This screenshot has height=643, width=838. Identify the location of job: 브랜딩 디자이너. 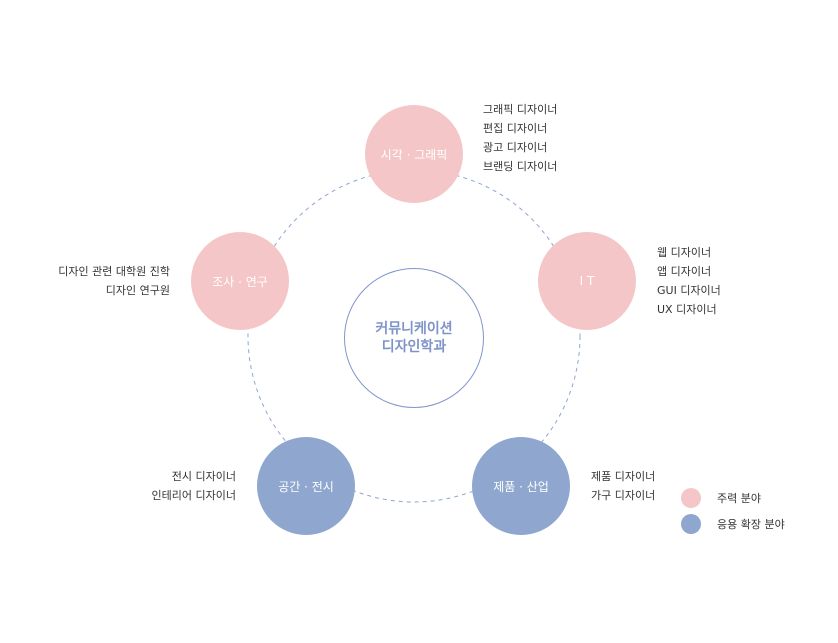
(520, 166).